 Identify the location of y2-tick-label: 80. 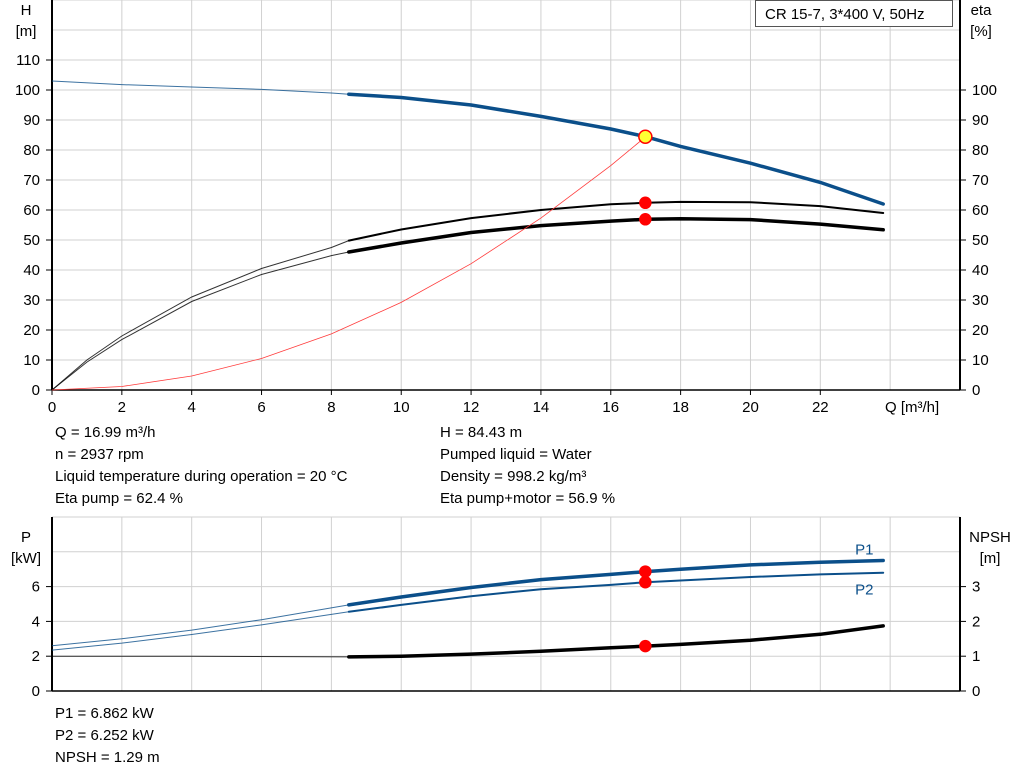
(980, 150).